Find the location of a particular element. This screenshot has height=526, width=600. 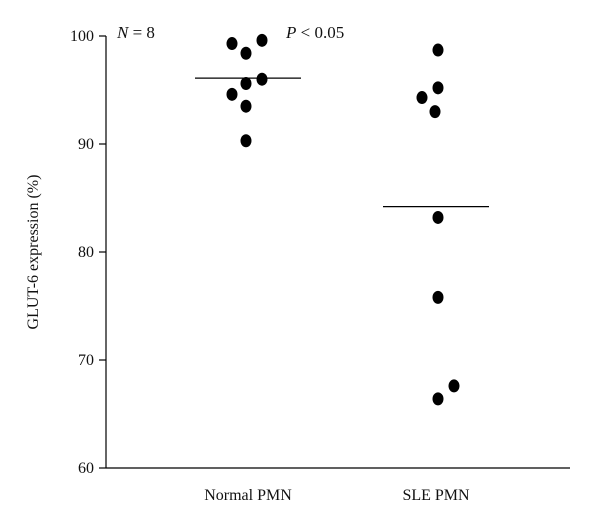

y-tick-label: 80 is located at coordinates (86, 252).